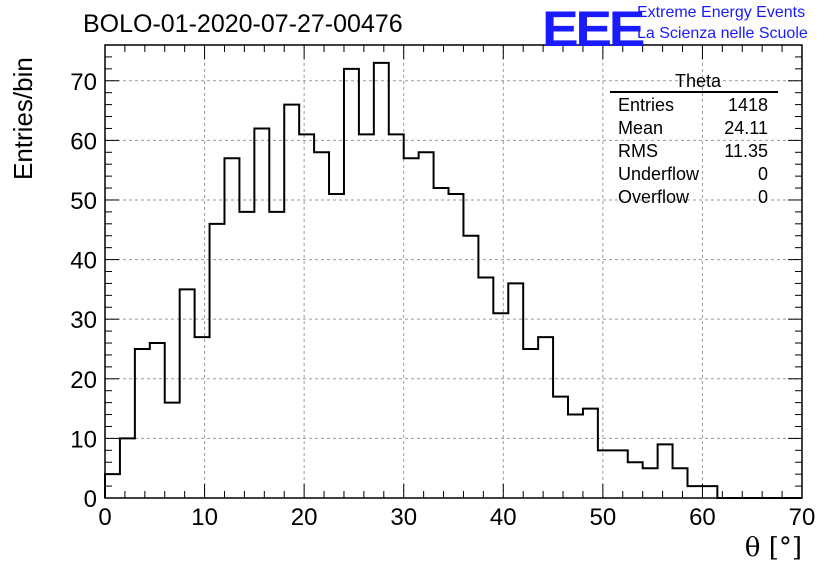  I want to click on y-tick-label: 60, so click(83, 141).